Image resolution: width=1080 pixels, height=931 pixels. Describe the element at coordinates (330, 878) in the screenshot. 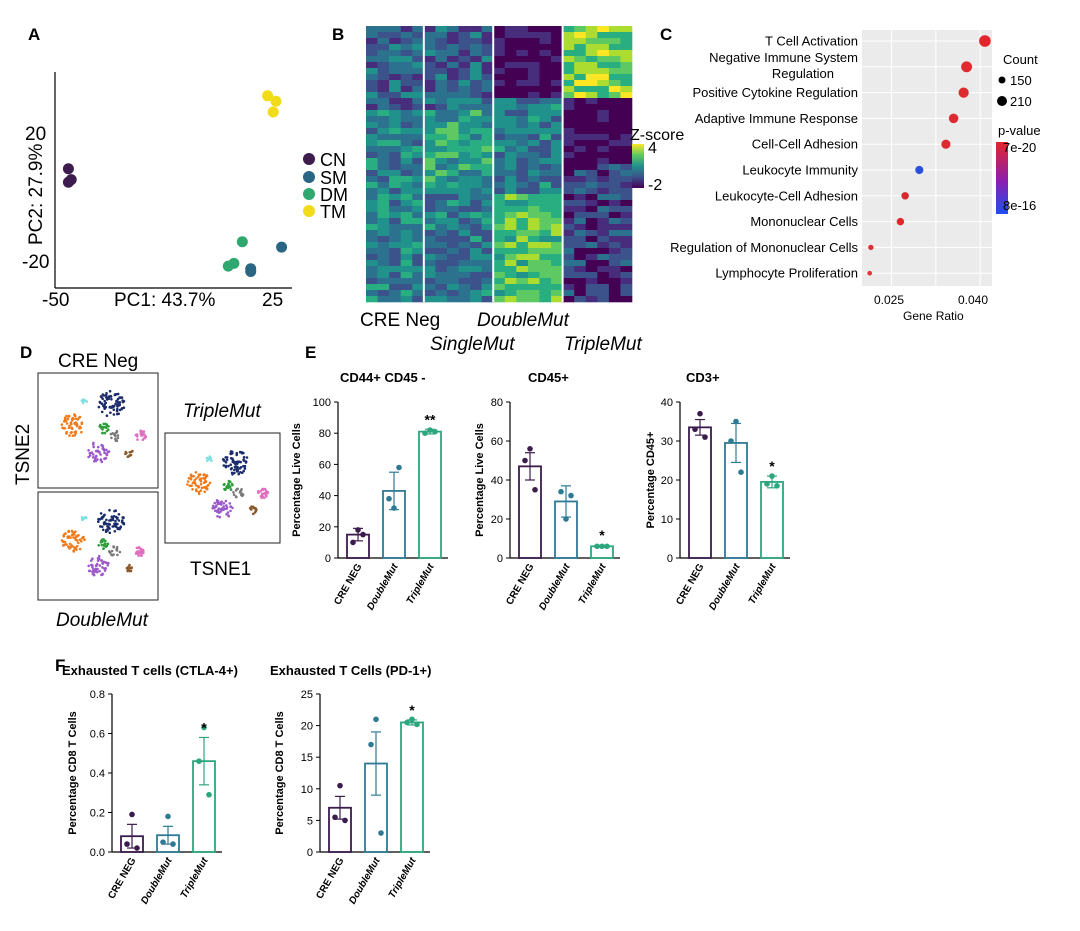

I see `xtick-label-f2-cre-neg: CRE NEG` at that location.